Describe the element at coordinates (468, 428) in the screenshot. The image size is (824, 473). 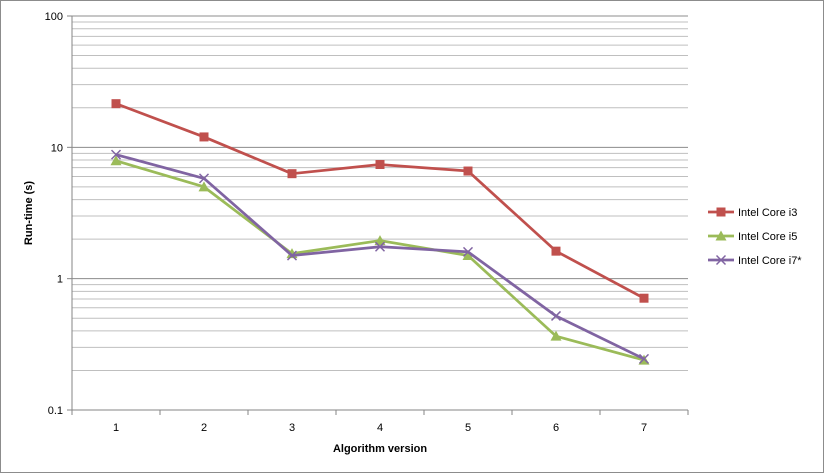
I see `x-tick-label: 5` at that location.